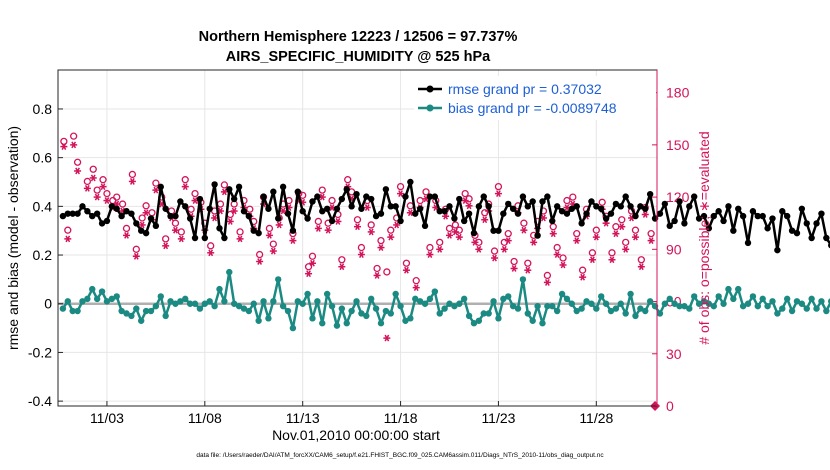 This screenshot has width=830, height=470. I want to click on y2-tick-label: 150, so click(678, 145).